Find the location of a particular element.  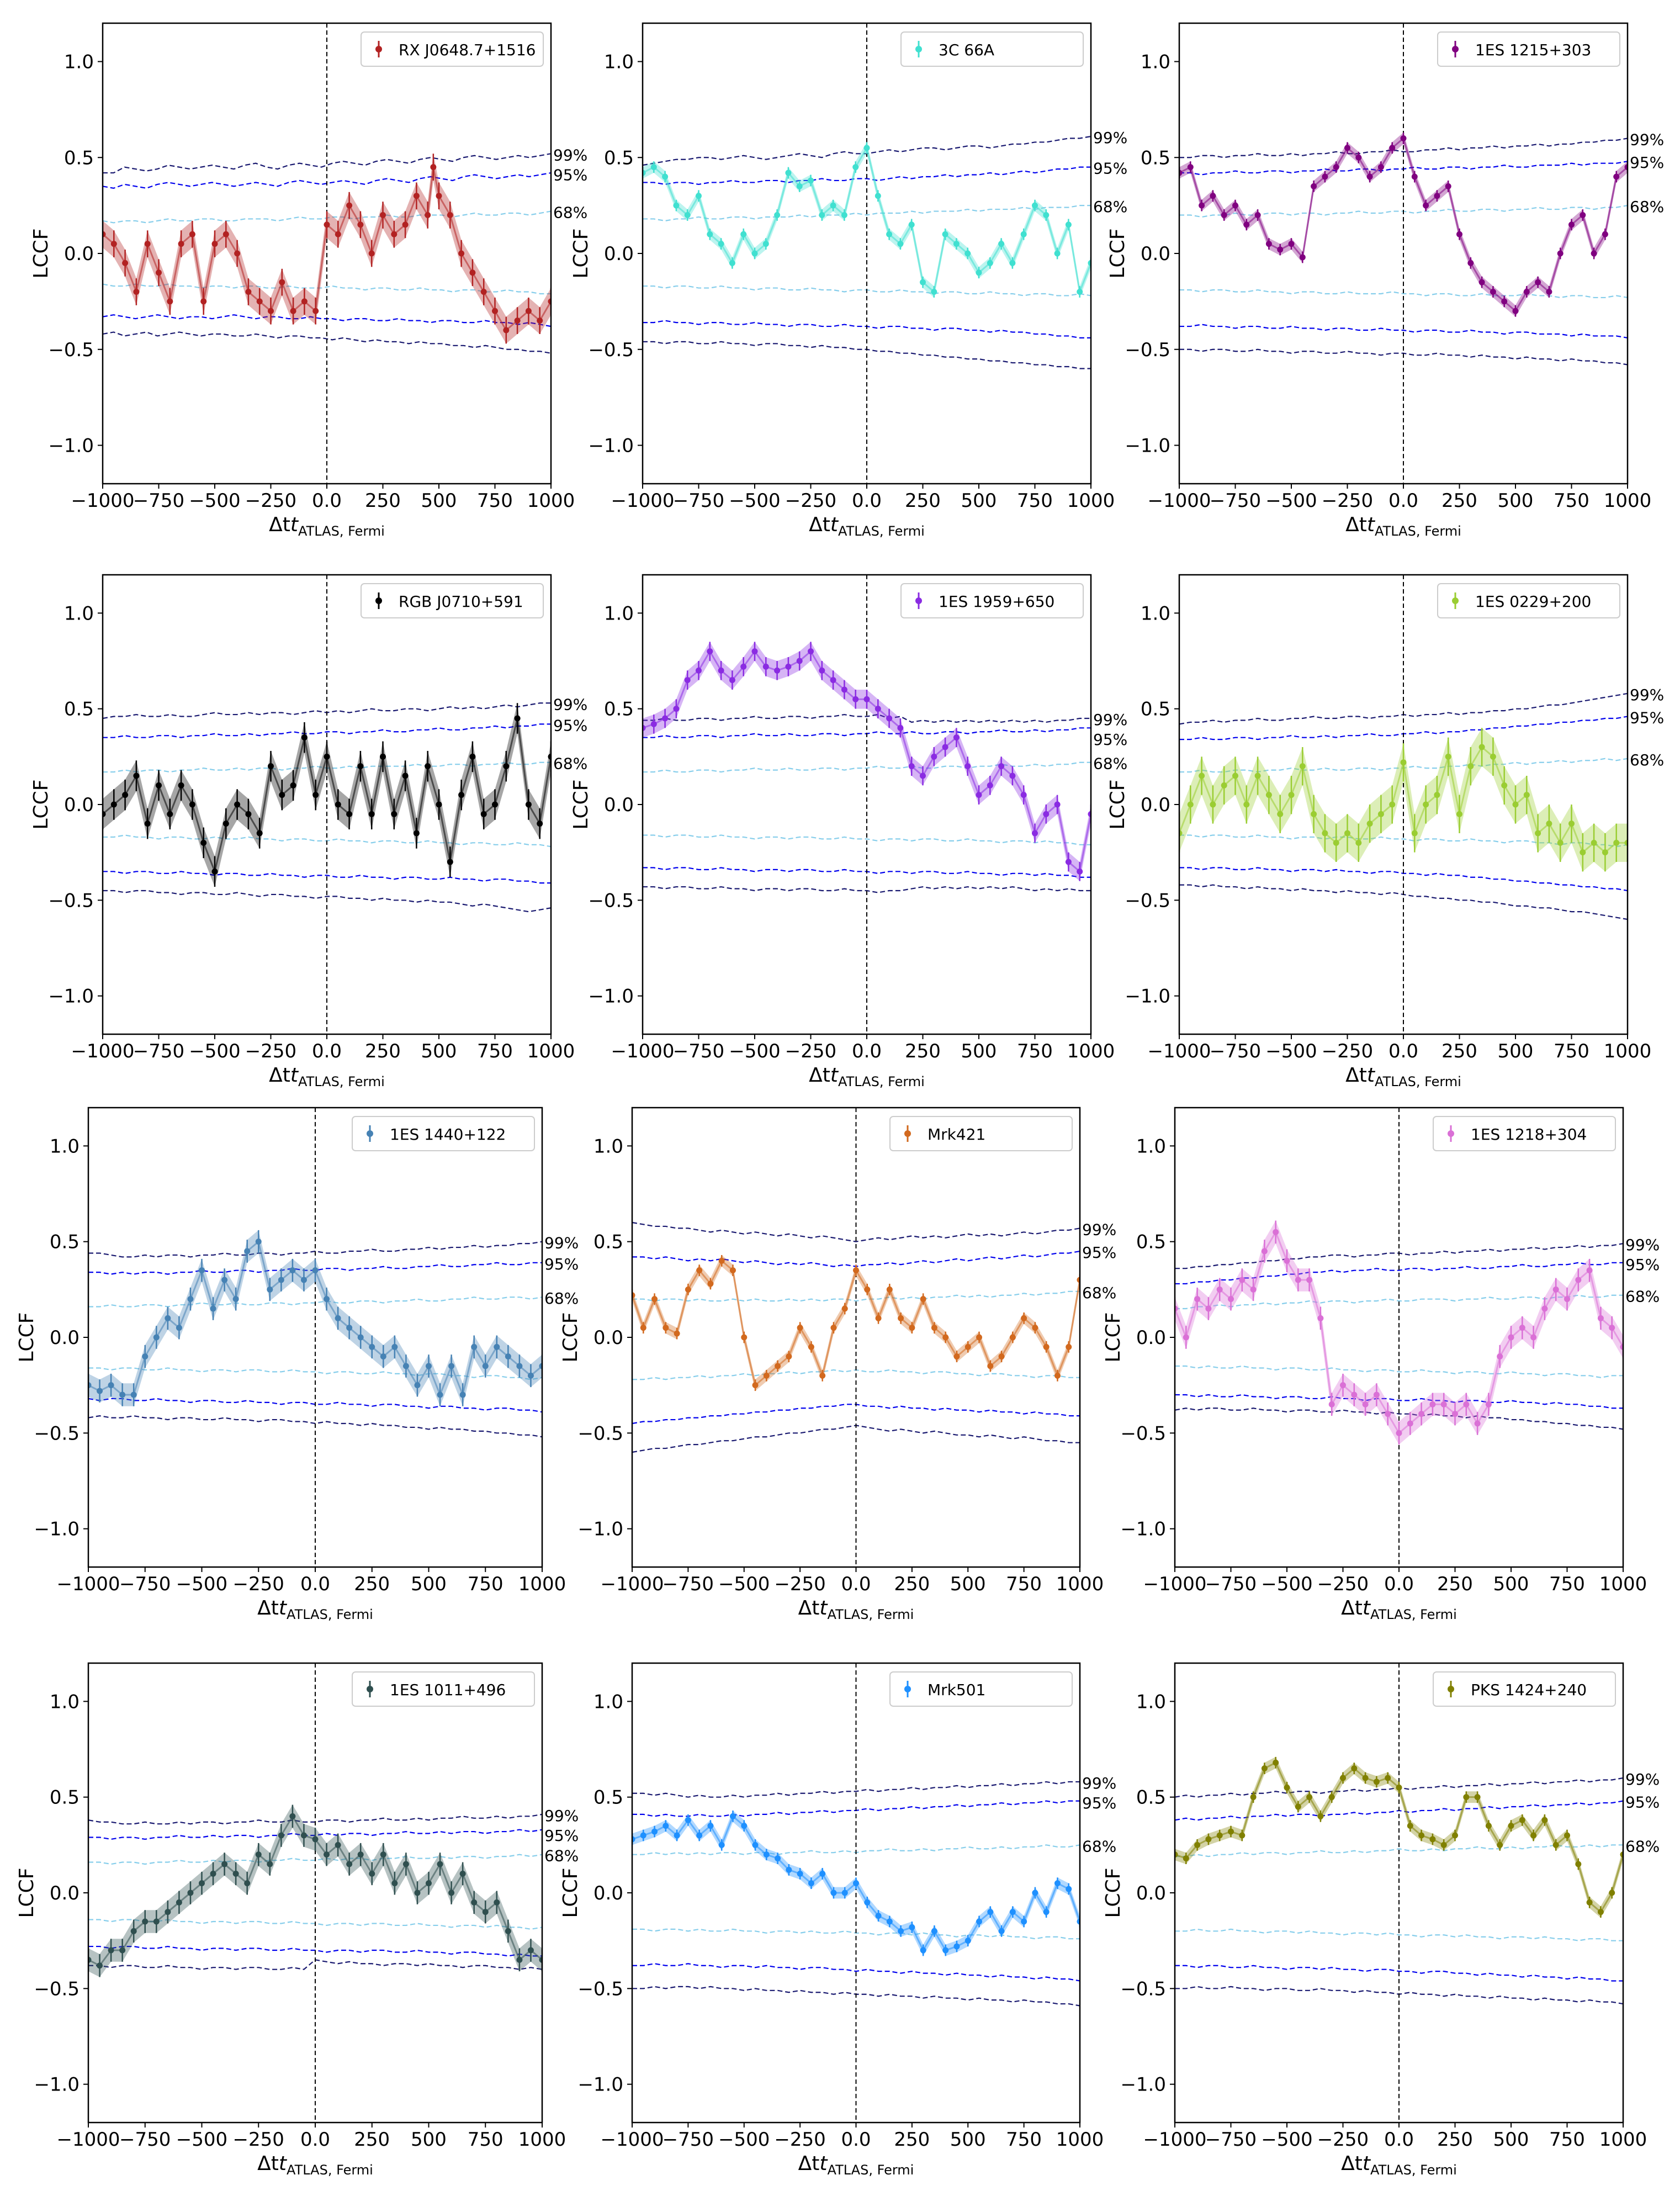

x-tick-label: 500 is located at coordinates (439, 501).